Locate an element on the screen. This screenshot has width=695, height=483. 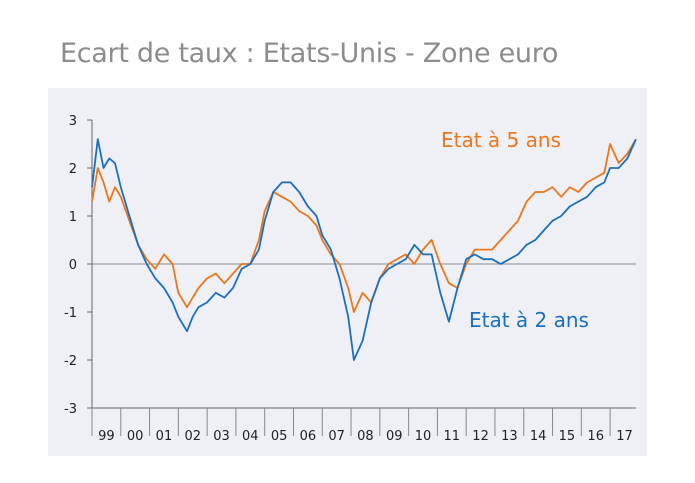
x-tick-label: 13 is located at coordinates (509, 436).